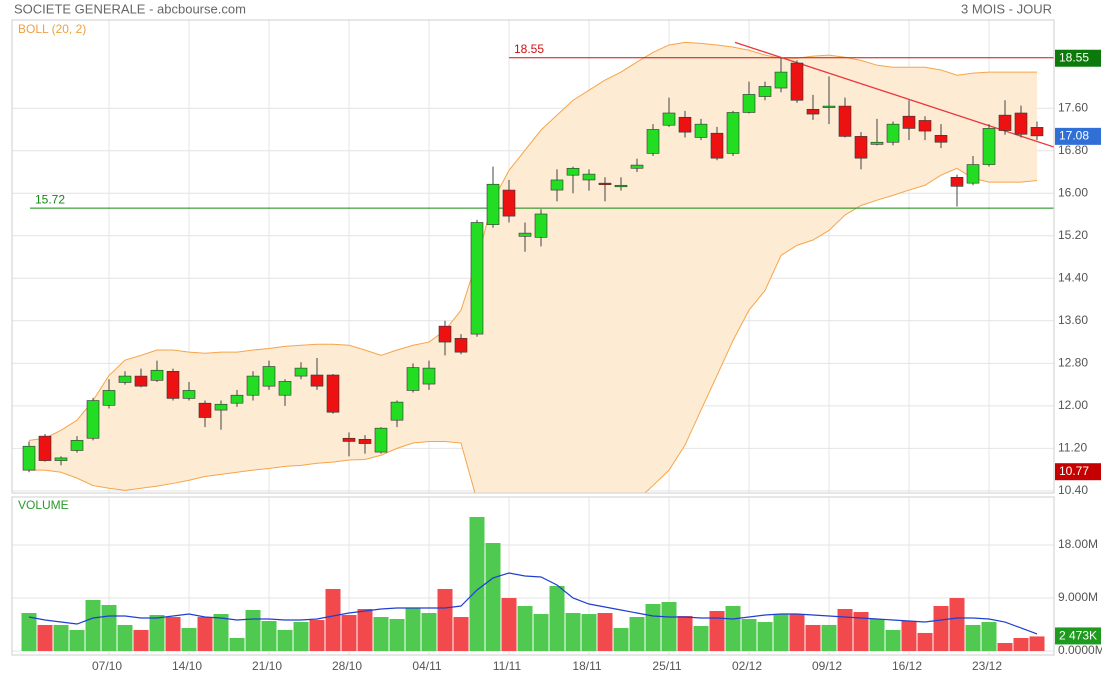 This screenshot has height=677, width=1102. I want to click on price-badge, so click(1078, 472).